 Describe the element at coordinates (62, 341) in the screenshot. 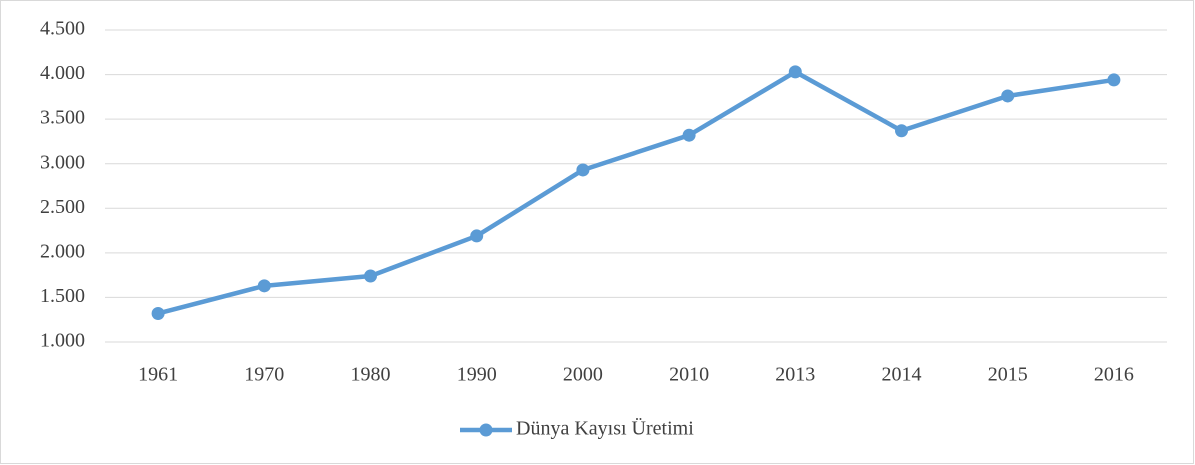

I see `y-tick-label: 1.000` at that location.